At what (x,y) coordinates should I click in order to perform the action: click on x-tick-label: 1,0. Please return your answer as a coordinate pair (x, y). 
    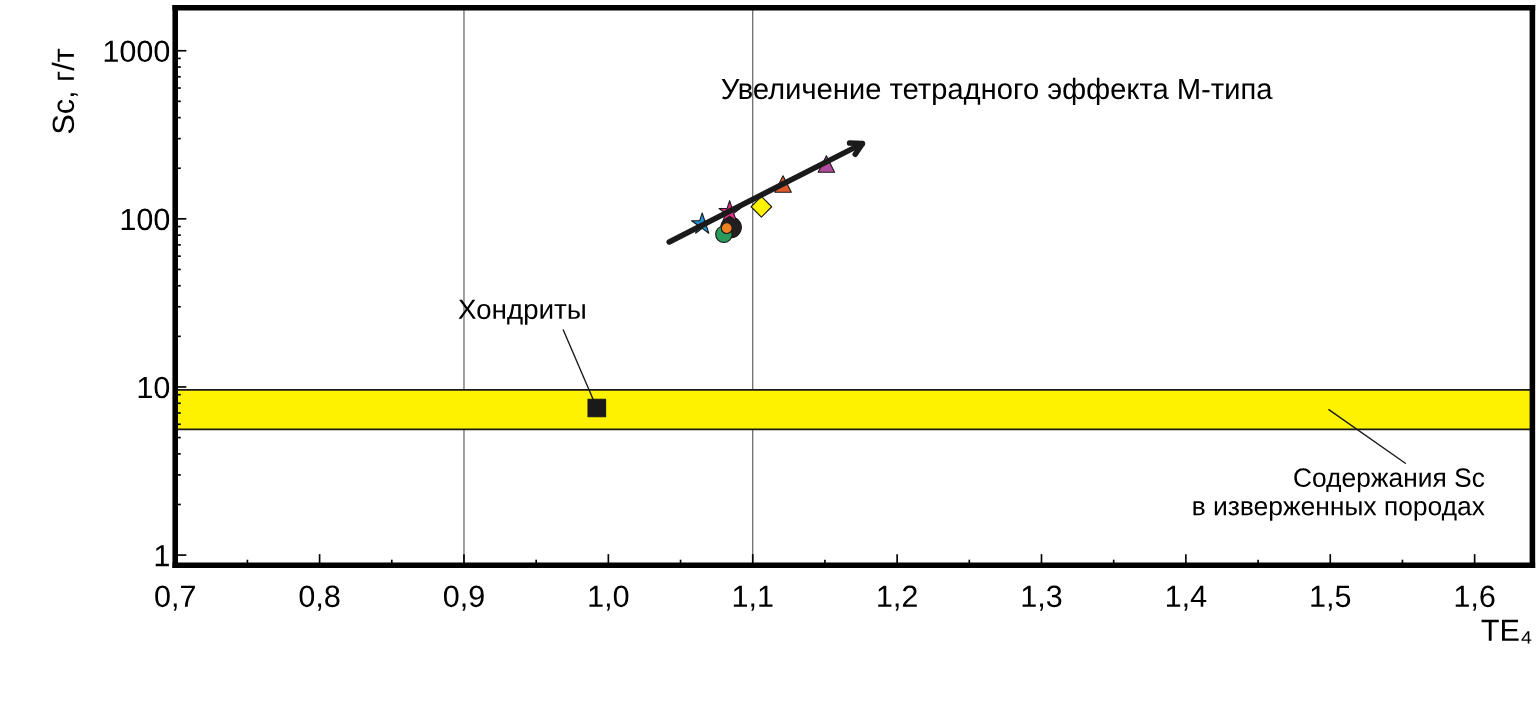
    Looking at the image, I should click on (609, 598).